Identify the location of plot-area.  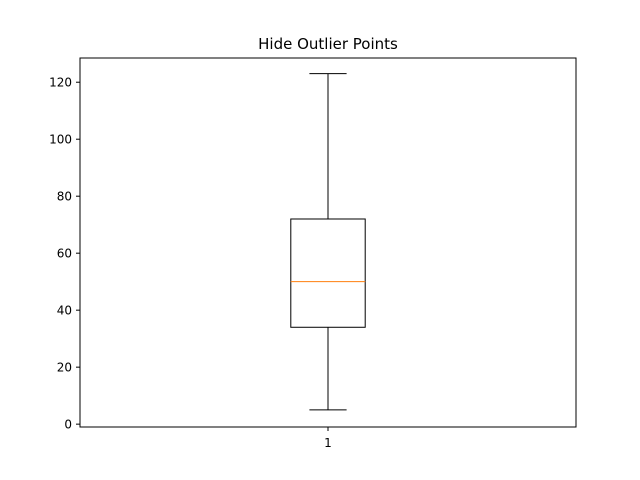
(328, 242).